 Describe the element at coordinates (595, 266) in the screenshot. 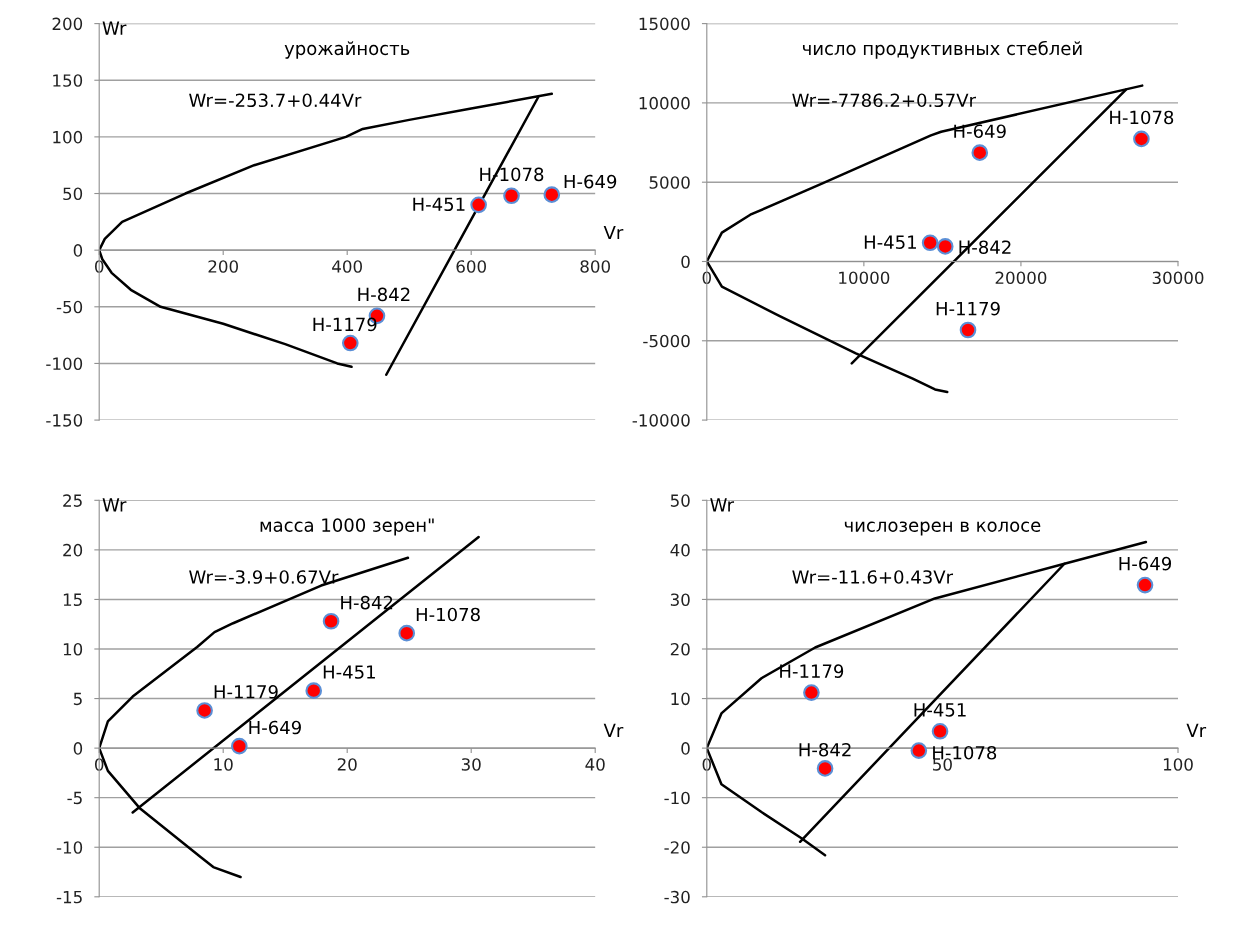

I see `x-tick-label: 800` at that location.